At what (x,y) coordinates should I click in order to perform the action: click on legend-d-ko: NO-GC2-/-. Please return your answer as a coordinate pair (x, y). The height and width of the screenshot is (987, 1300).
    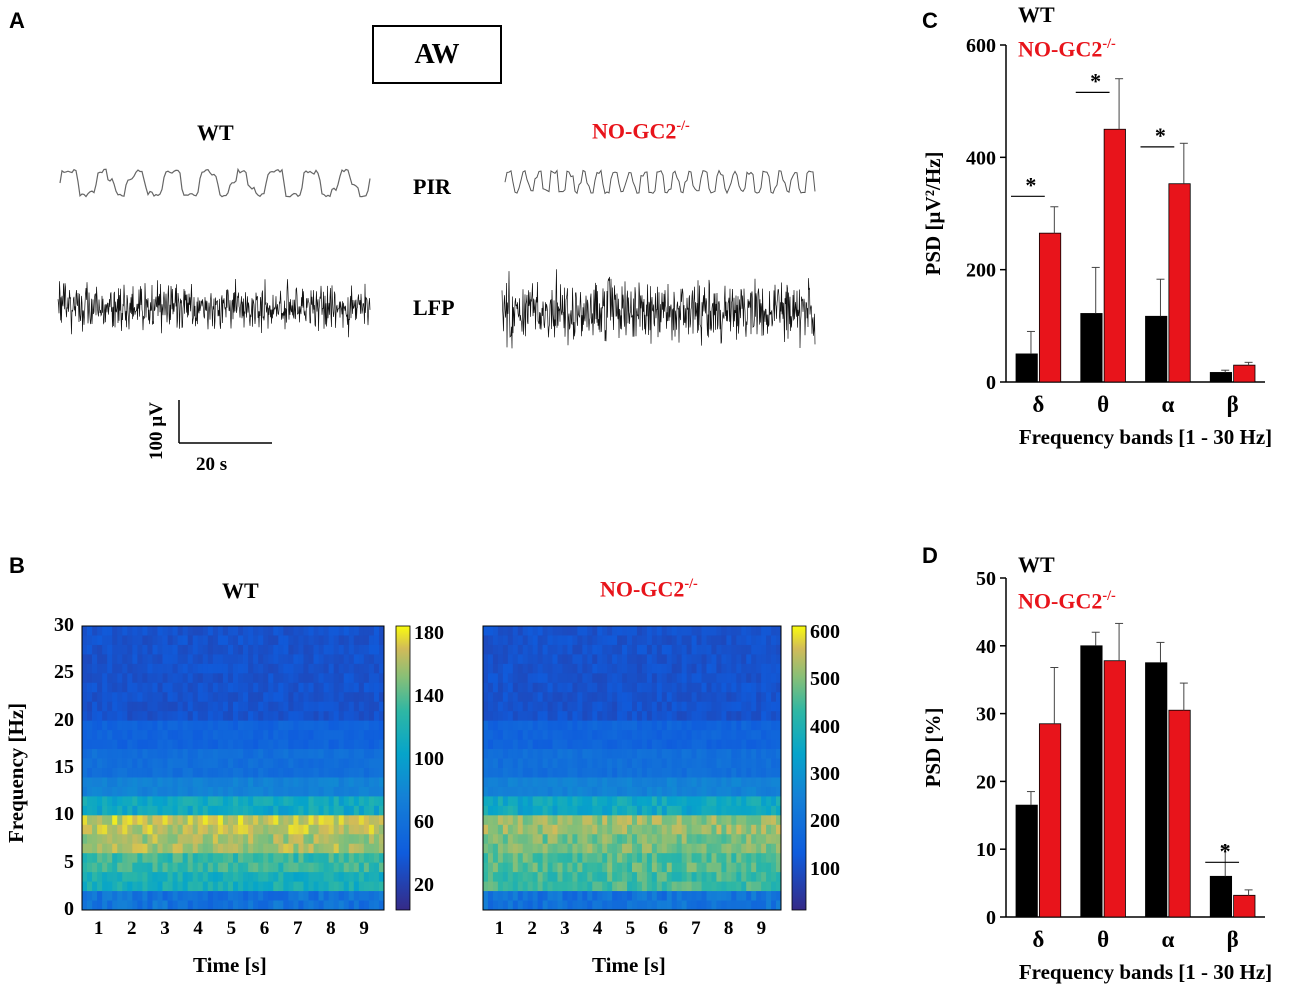
    Looking at the image, I should click on (1067, 601).